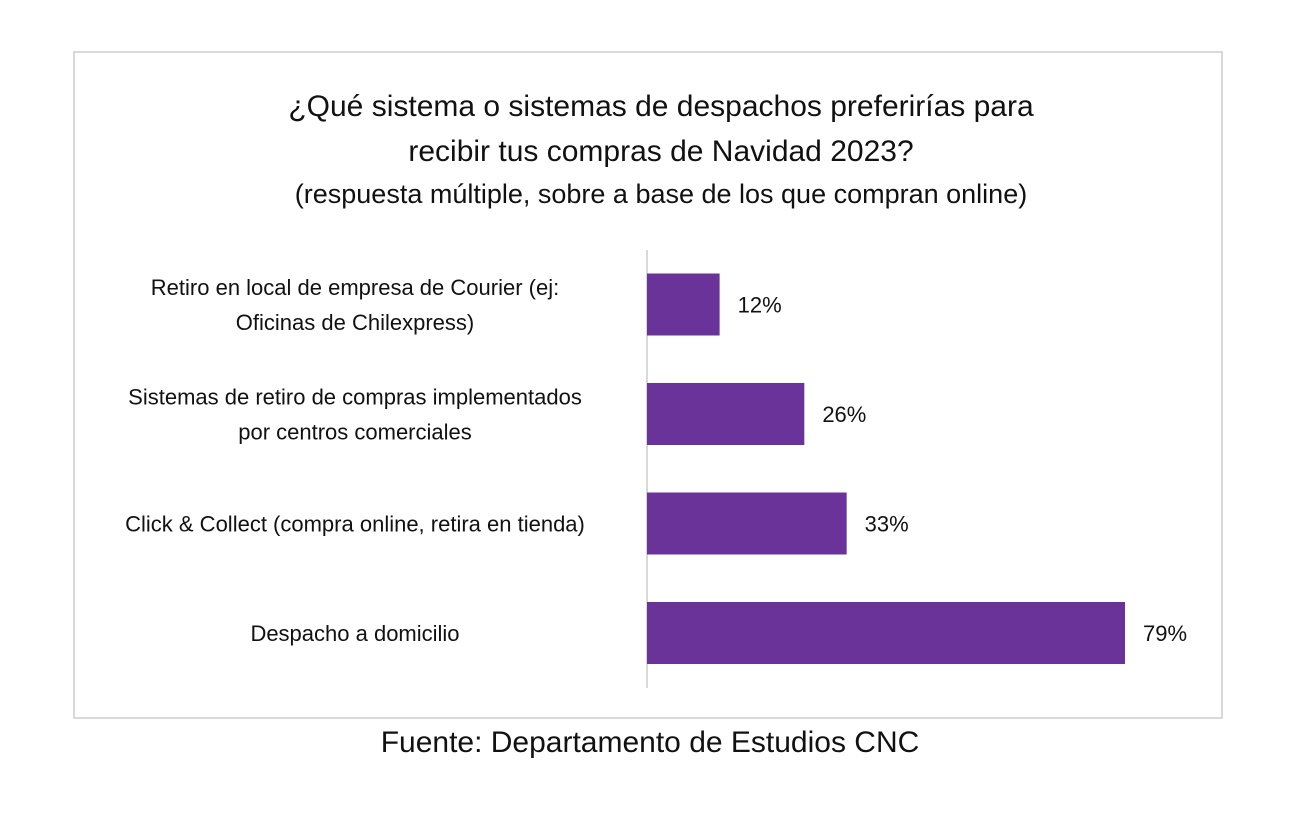  Describe the element at coordinates (661, 151) in the screenshot. I see `chart-title-line-2: recibir tus compras de Navidad 2023?` at that location.